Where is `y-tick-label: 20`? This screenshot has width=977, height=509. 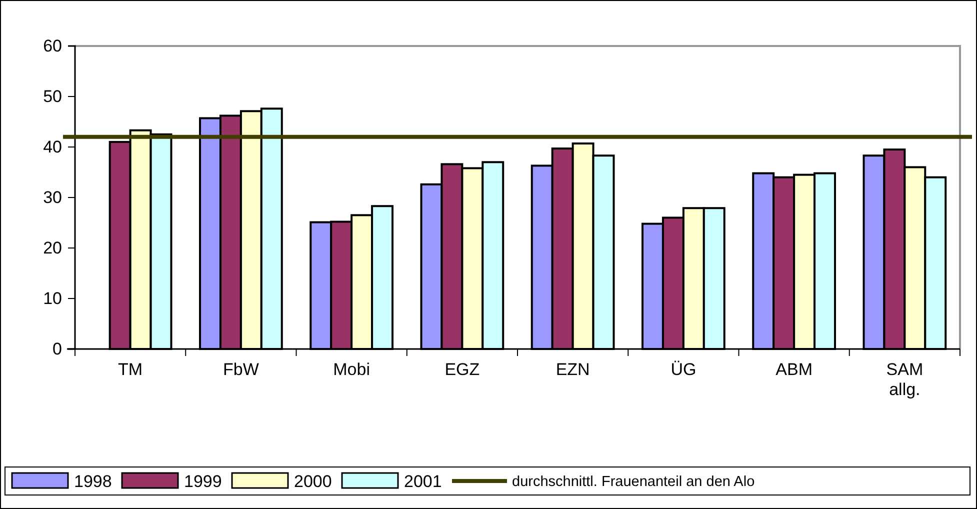 y-tick-label: 20 is located at coordinates (52, 248).